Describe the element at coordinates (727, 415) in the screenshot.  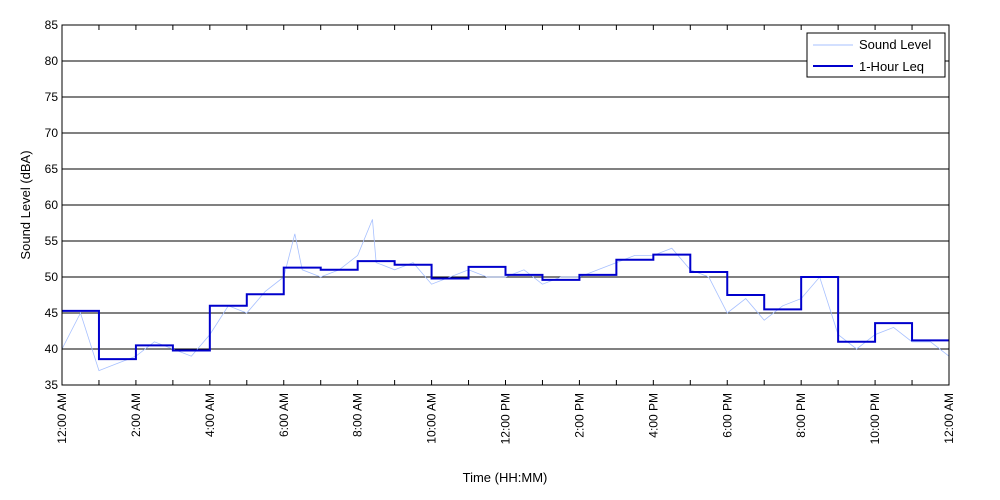
I see `x-tick-label: 6:00 PM` at that location.